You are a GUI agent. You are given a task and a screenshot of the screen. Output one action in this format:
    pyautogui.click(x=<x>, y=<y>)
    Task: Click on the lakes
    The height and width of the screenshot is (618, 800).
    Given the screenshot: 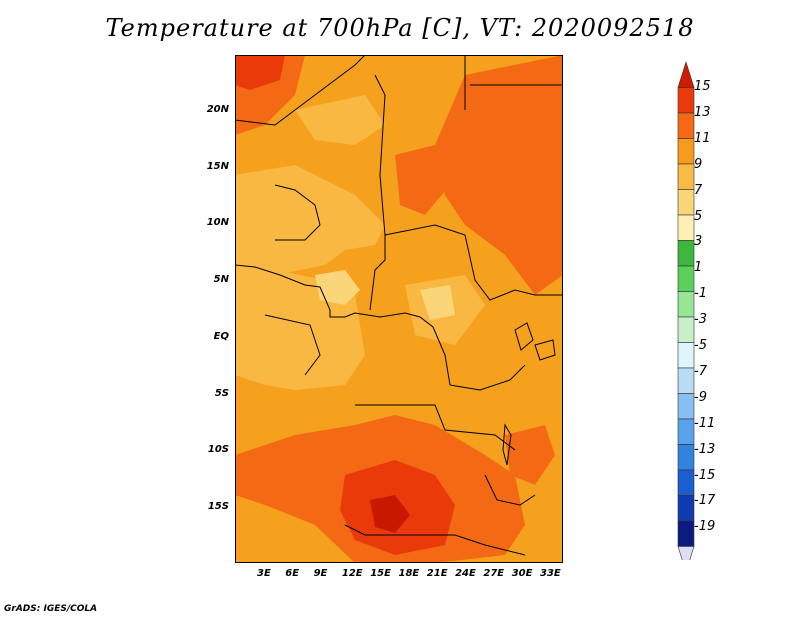 What is the action you would take?
    pyautogui.click(x=529, y=394)
    